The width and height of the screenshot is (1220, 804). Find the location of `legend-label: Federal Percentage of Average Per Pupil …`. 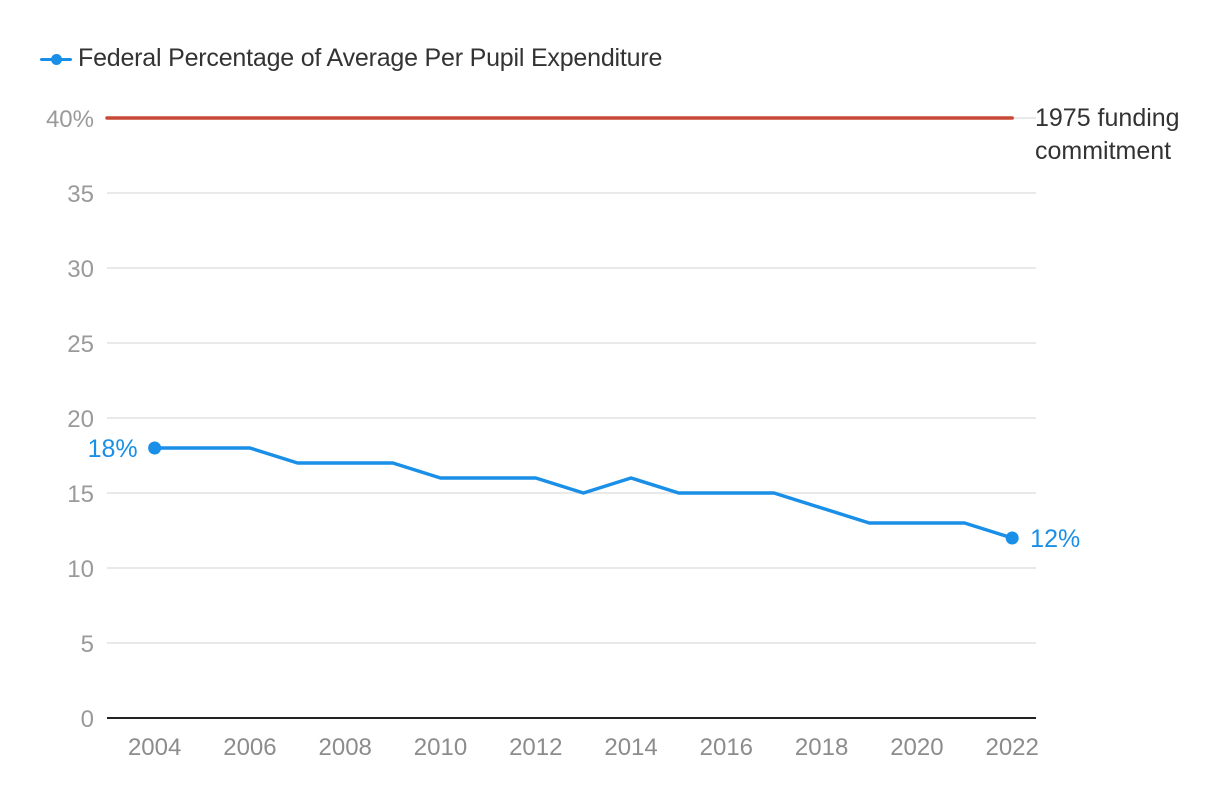

legend-label: Federal Percentage of Average Per Pupil … is located at coordinates (370, 58).